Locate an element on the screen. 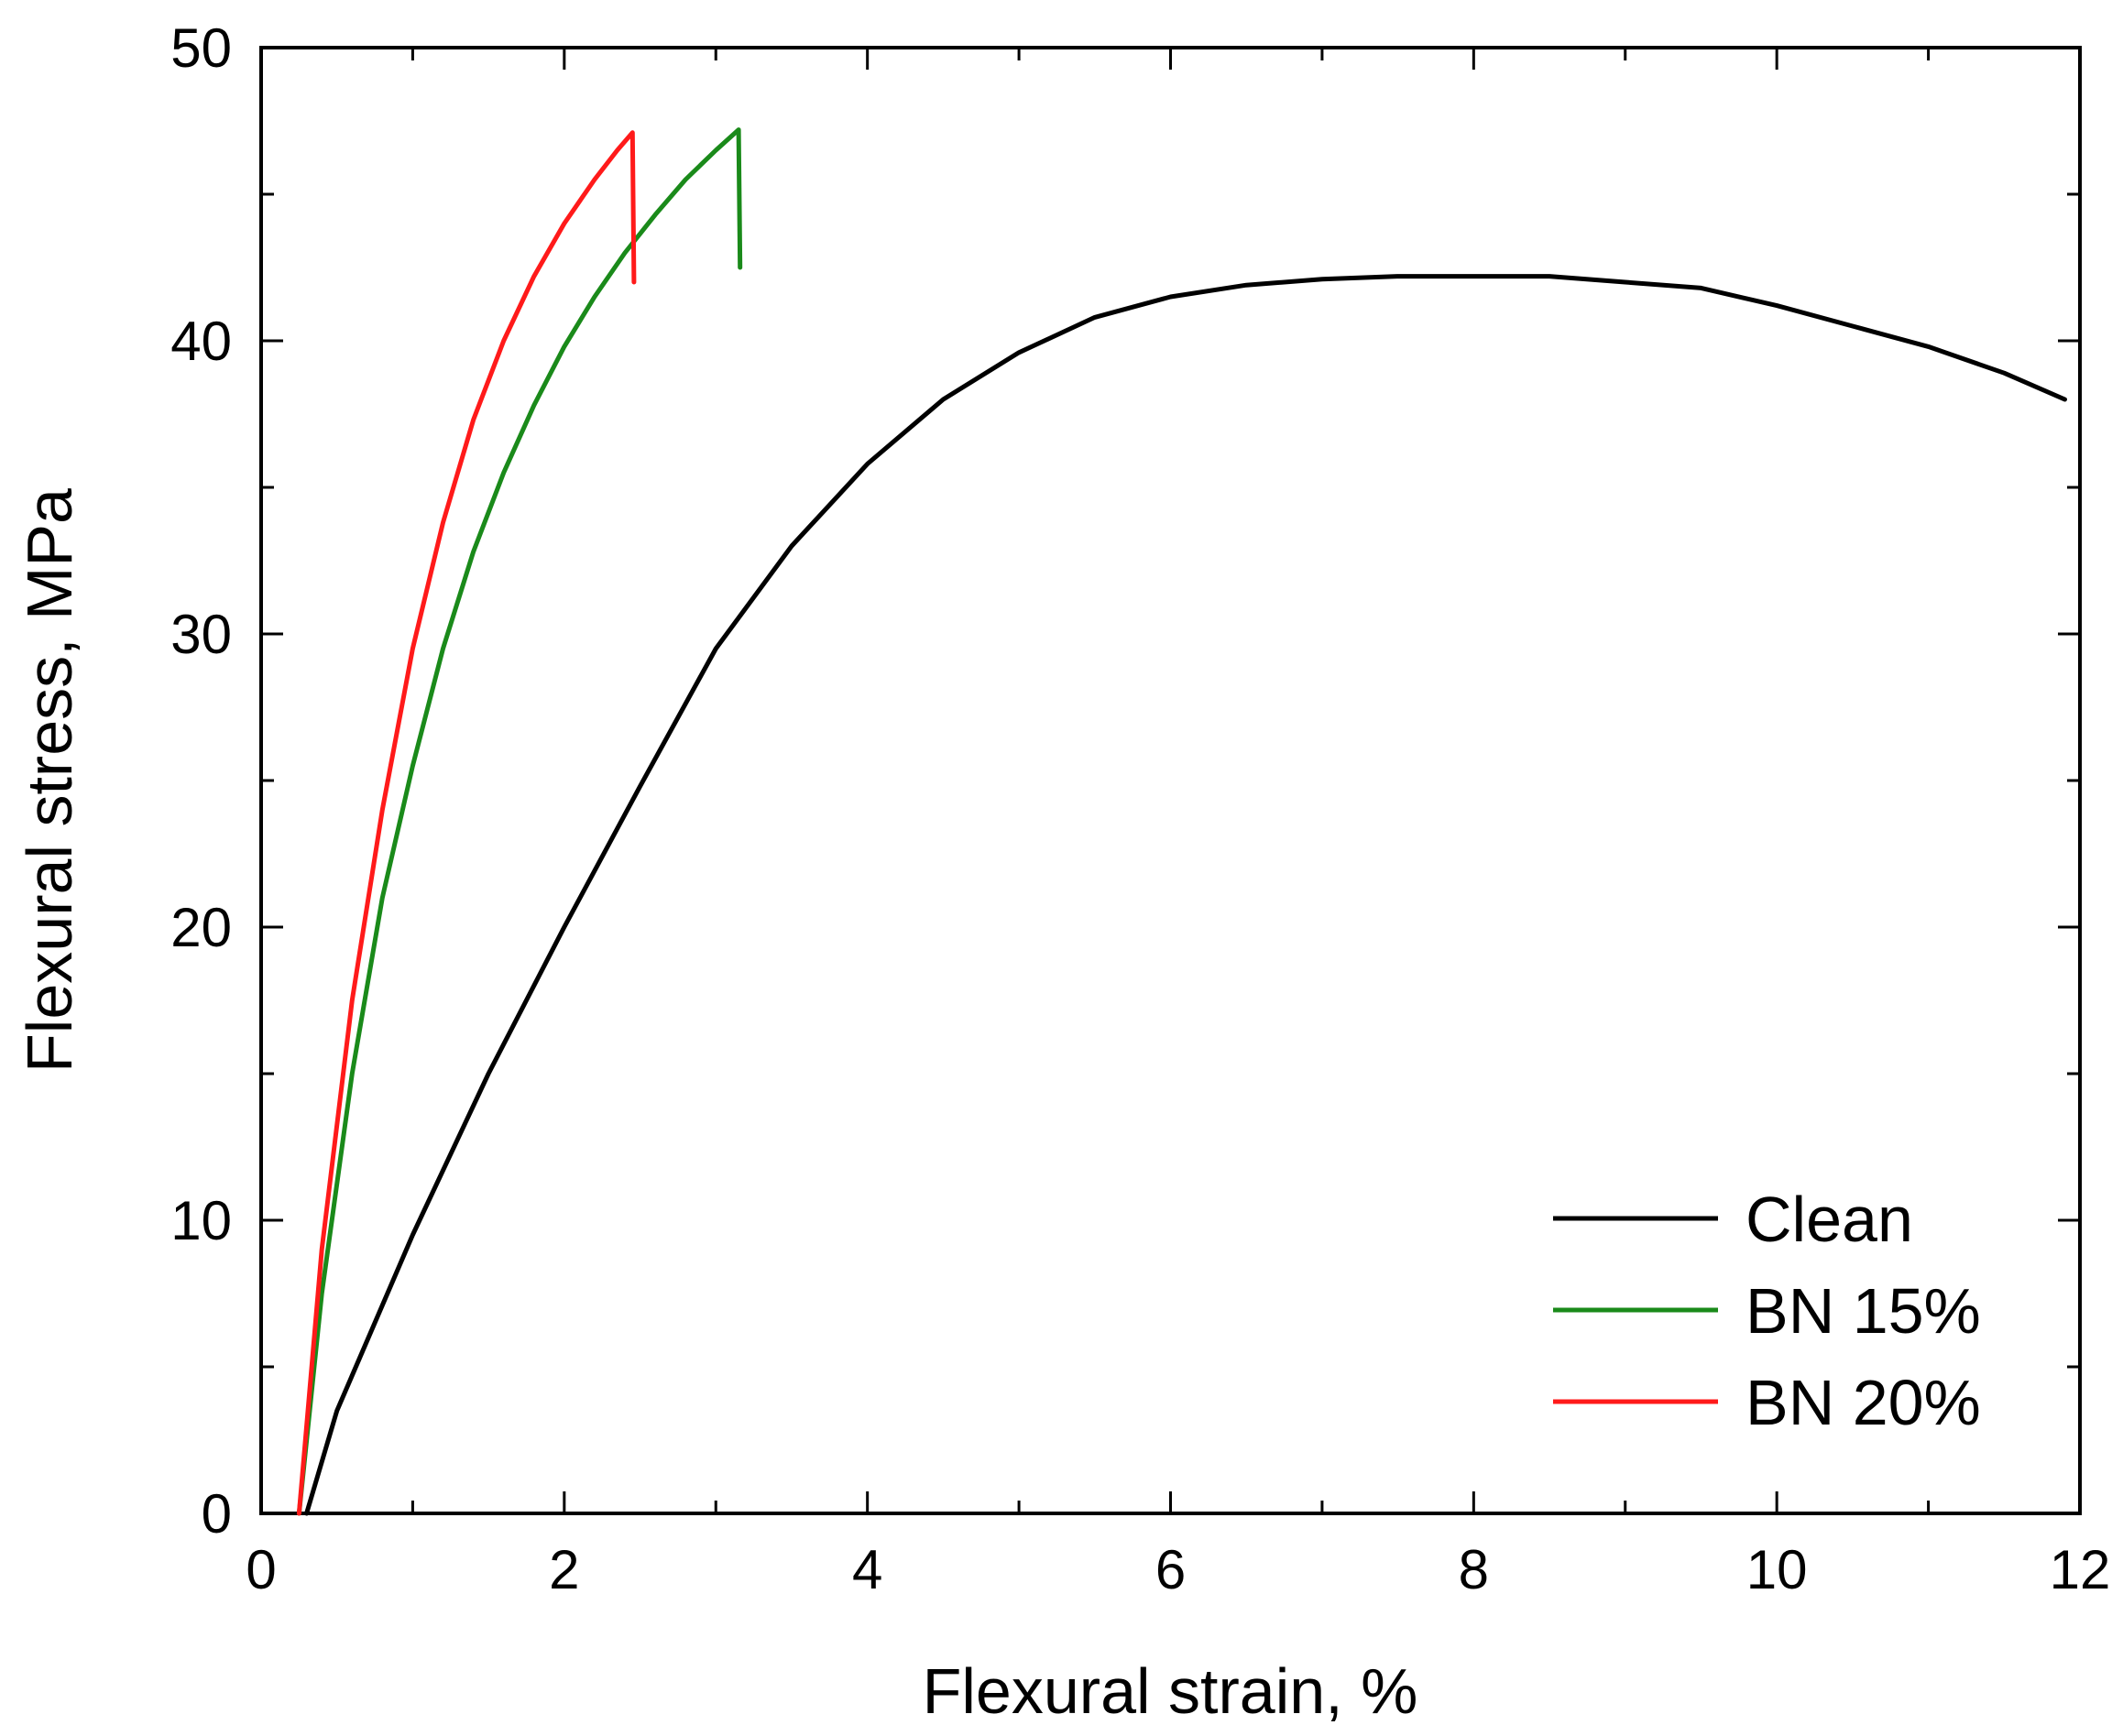 This screenshot has width=2123, height=1736. x-tick-label: 6 is located at coordinates (1171, 1570).